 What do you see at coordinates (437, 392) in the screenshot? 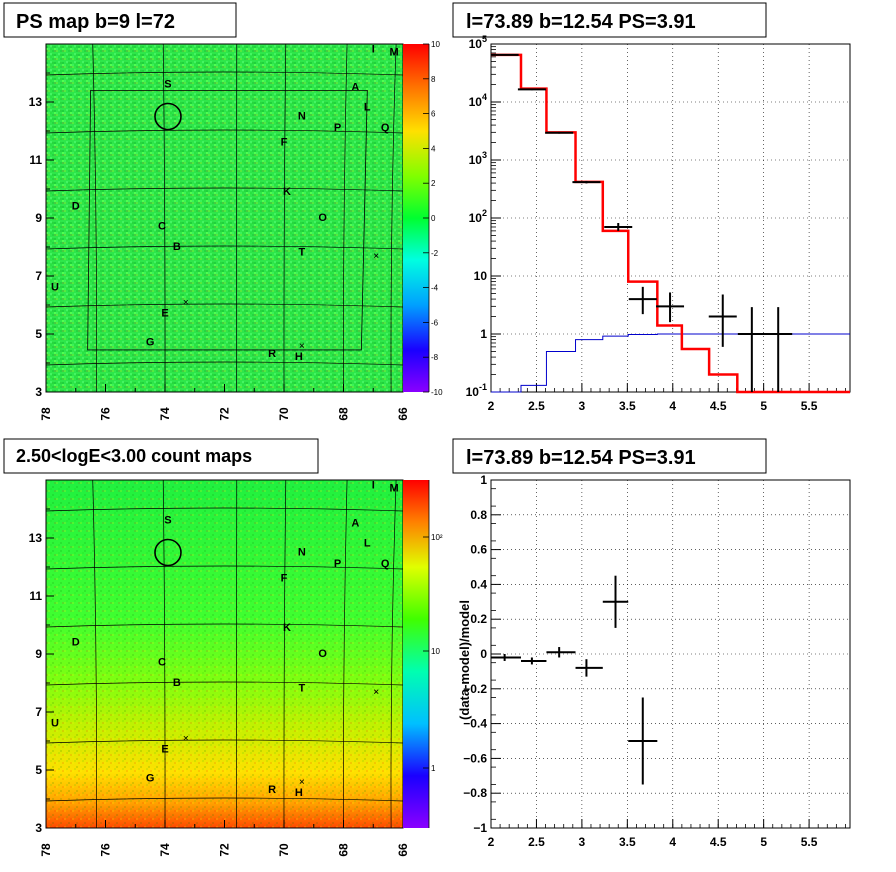
I see `colorbar-tick-label: -10` at bounding box center [437, 392].